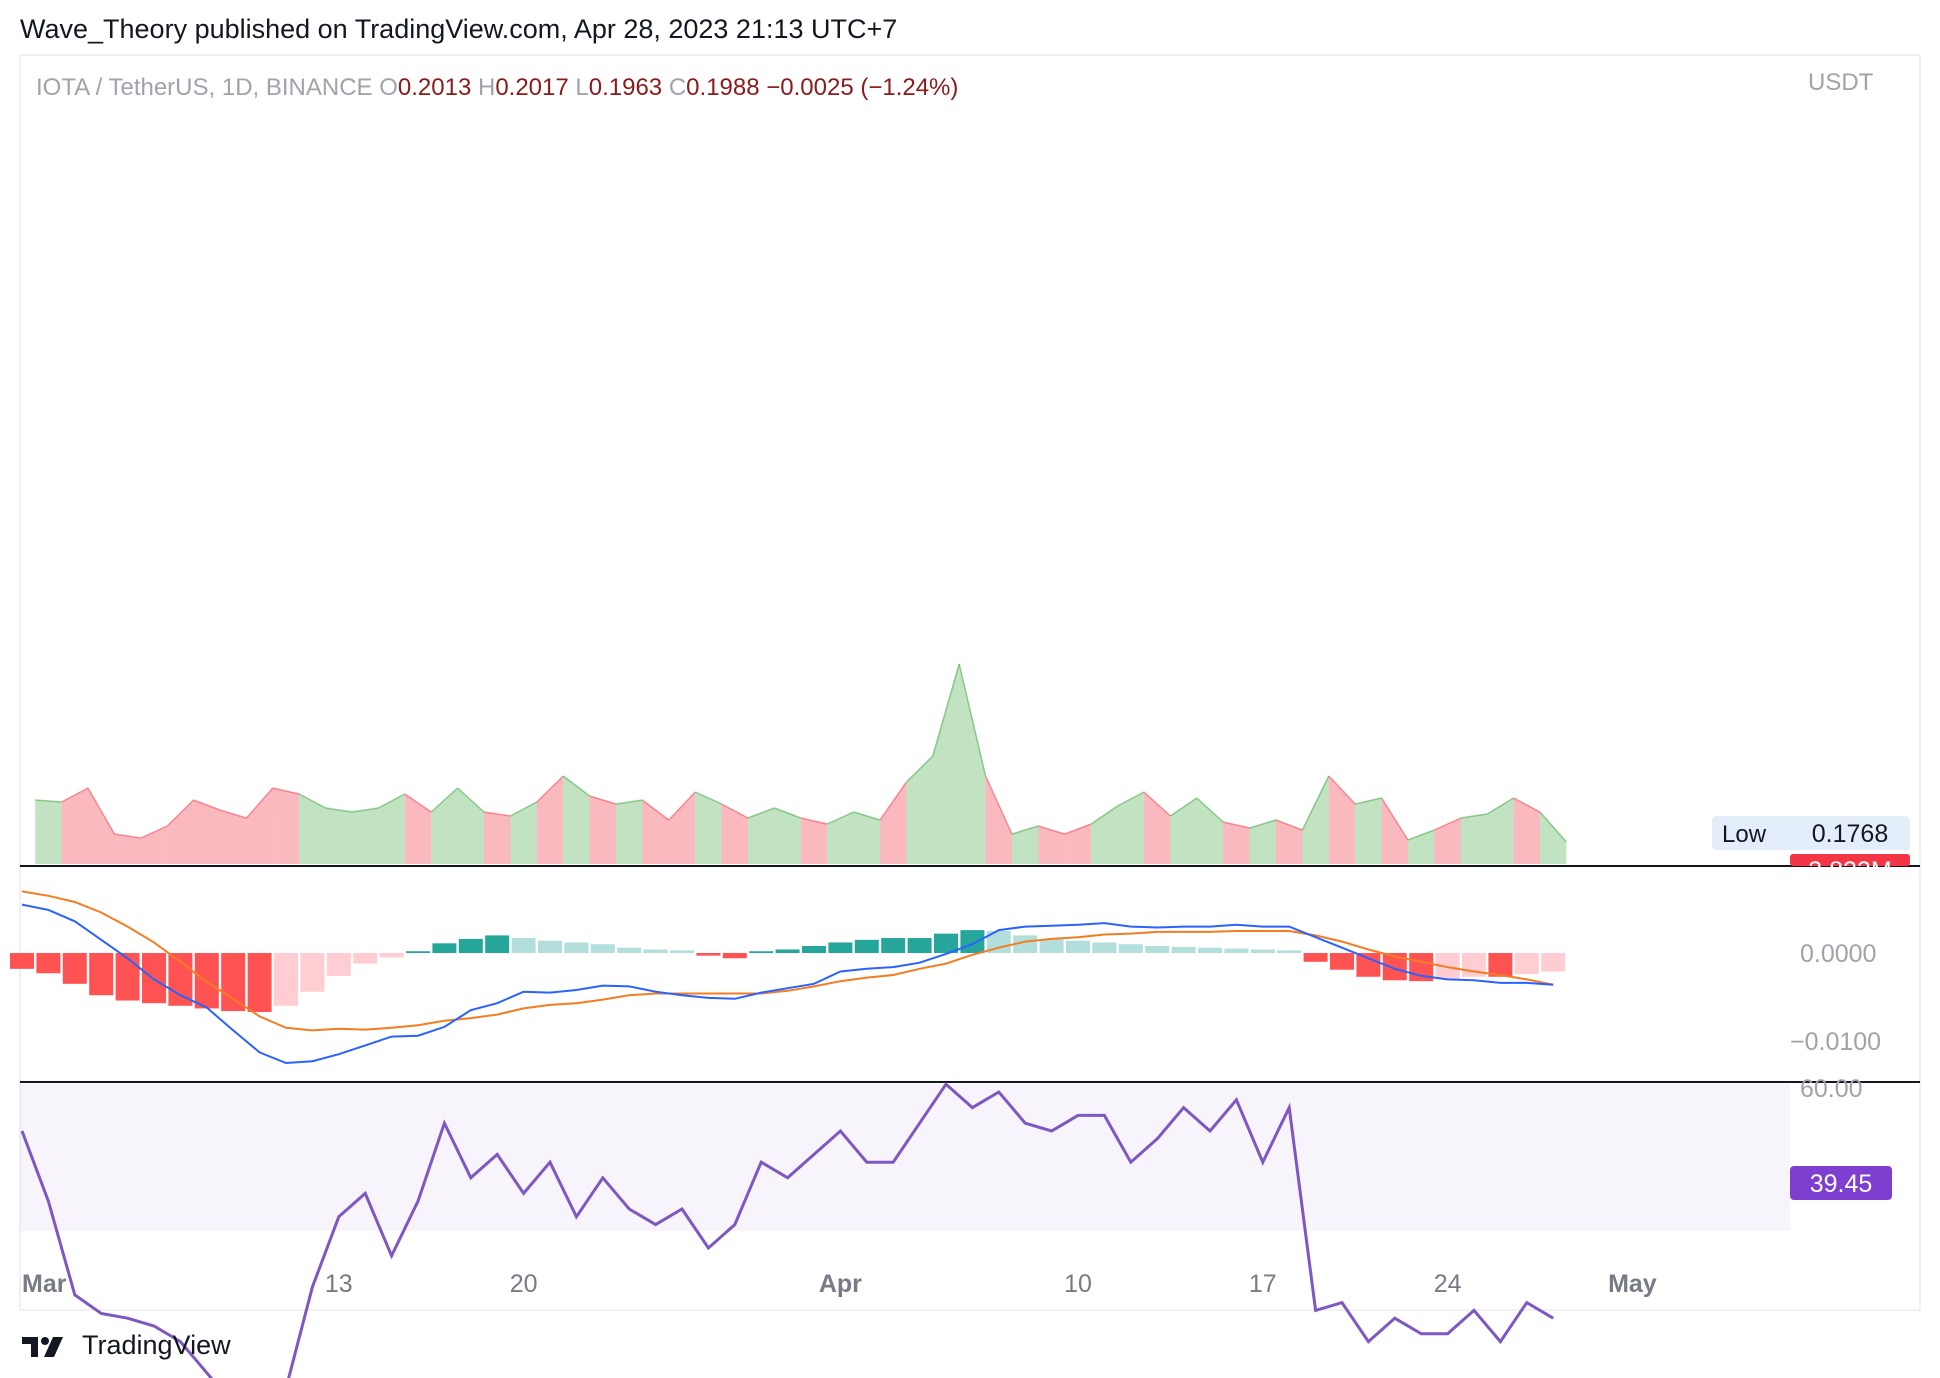 This screenshot has height=1378, width=1940. I want to click on time-axis-label: May, so click(1632, 1284).